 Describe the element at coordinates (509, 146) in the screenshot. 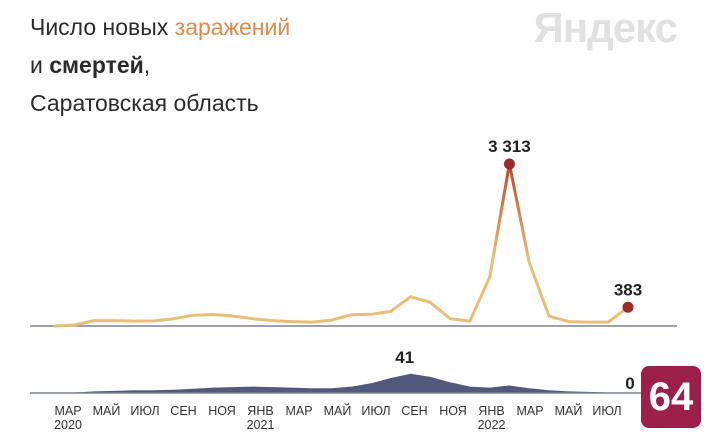

I see `cases-peak-label: 3 313` at that location.